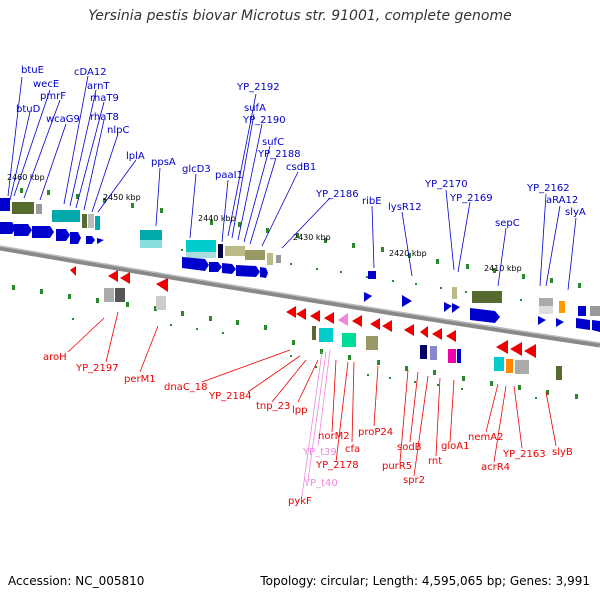 The height and width of the screenshot is (600, 600). Describe the element at coordinates (507, 223) in the screenshot. I see `gene-label: sepC` at that location.